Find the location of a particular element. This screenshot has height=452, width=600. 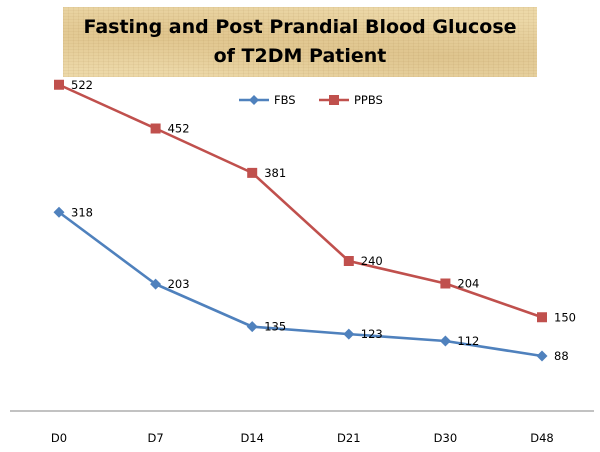

x-tick-label: D0 is located at coordinates (59, 438).